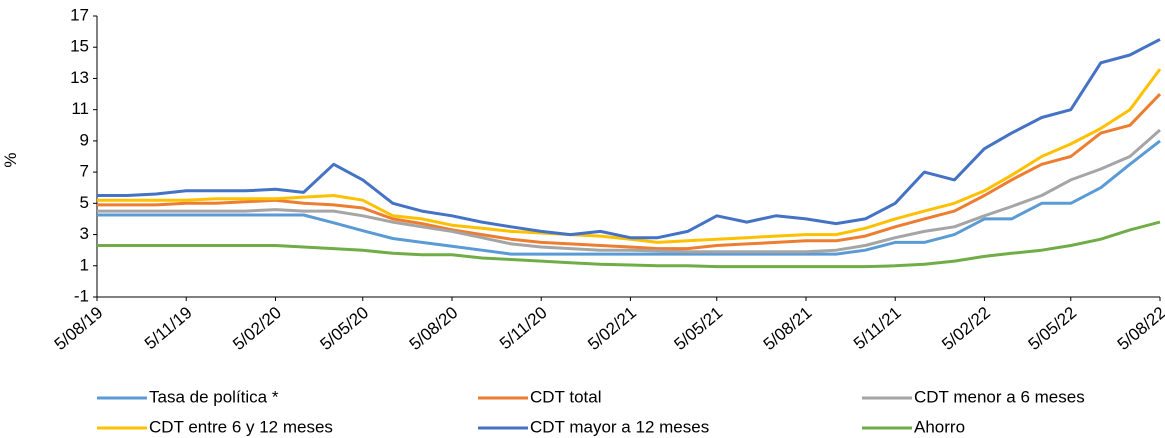 Image resolution: width=1165 pixels, height=438 pixels. I want to click on x-tick-label: 5/11/20, so click(523, 328).